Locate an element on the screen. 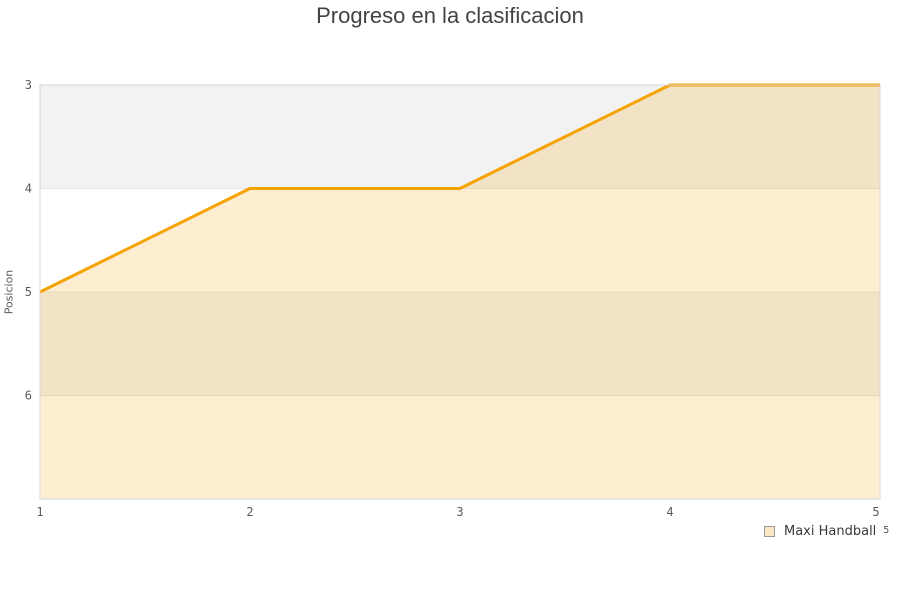 The height and width of the screenshot is (600, 900). x-tick-label: 1 is located at coordinates (39, 512).